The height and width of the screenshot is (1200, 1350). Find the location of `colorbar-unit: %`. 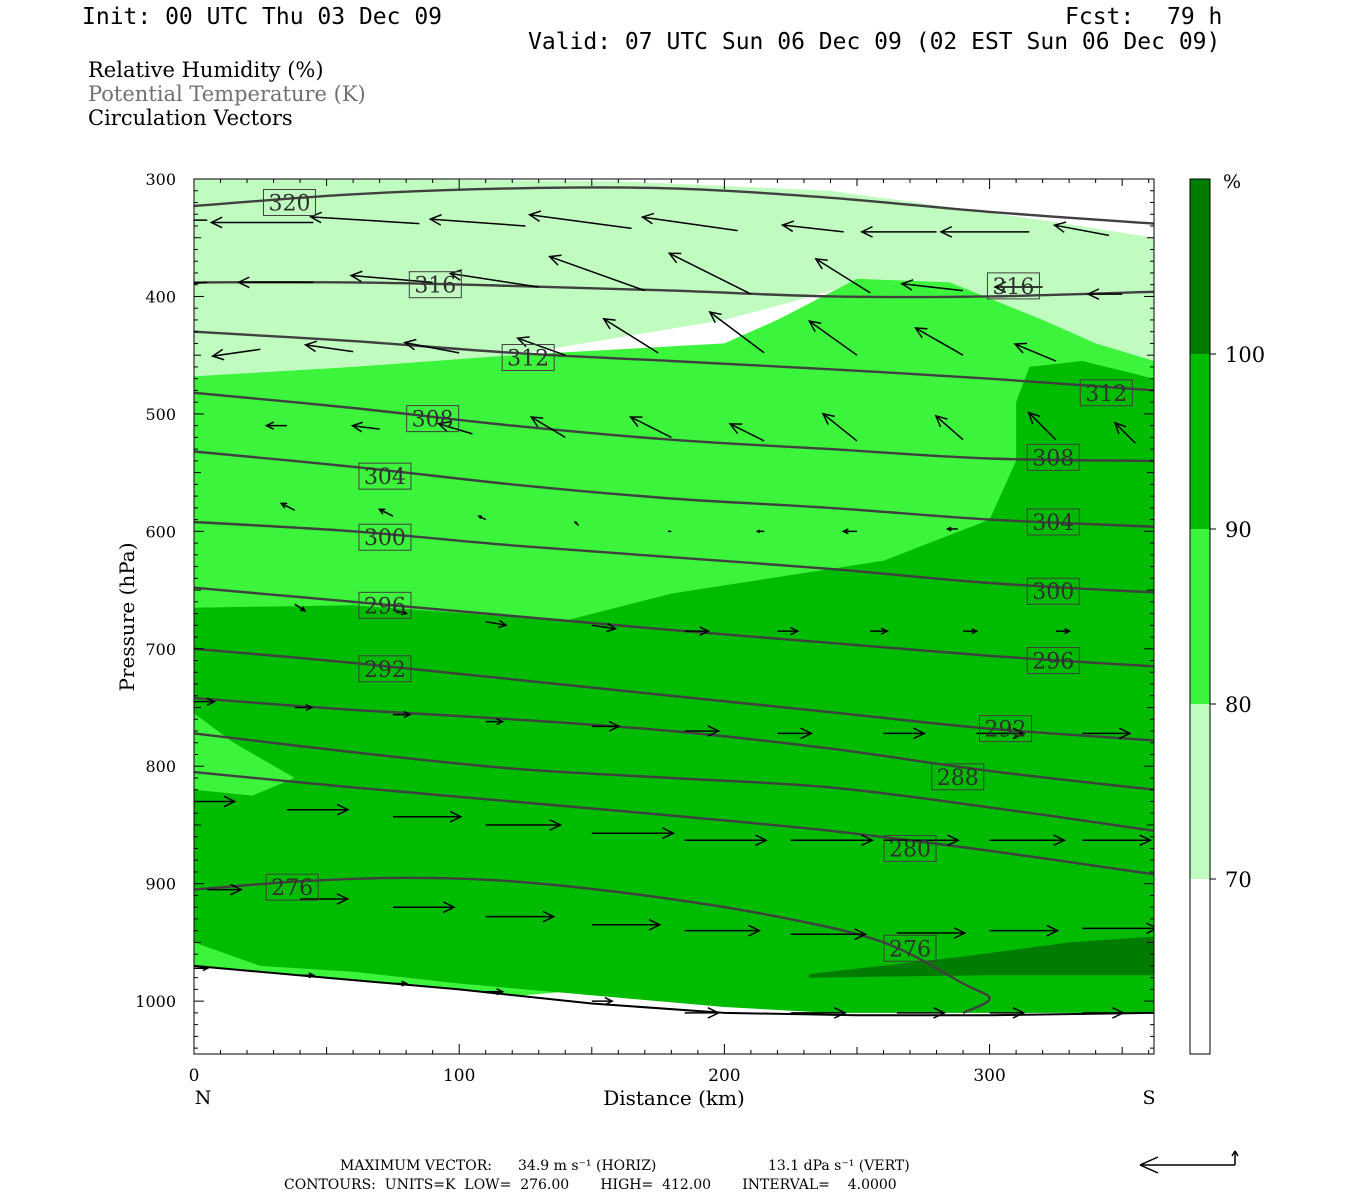

colorbar-unit: % is located at coordinates (1232, 182).